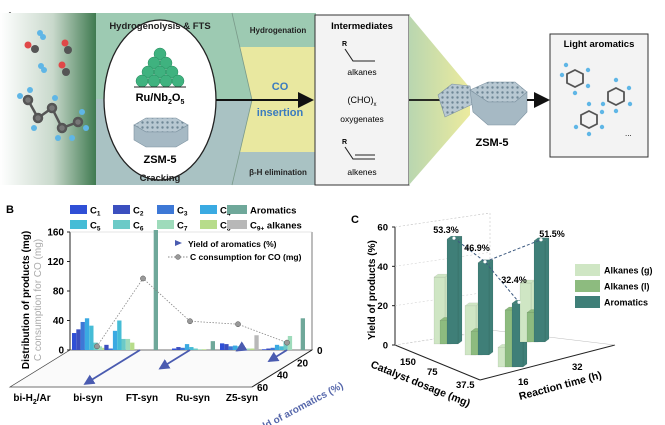 The image size is (665, 425). I want to click on co-consumption-line, so click(192, 312).